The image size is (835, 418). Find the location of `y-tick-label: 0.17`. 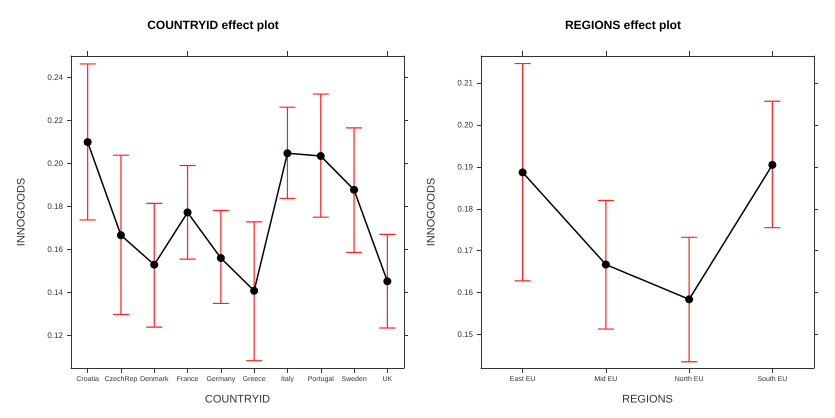

y-tick-label: 0.17 is located at coordinates (465, 251).